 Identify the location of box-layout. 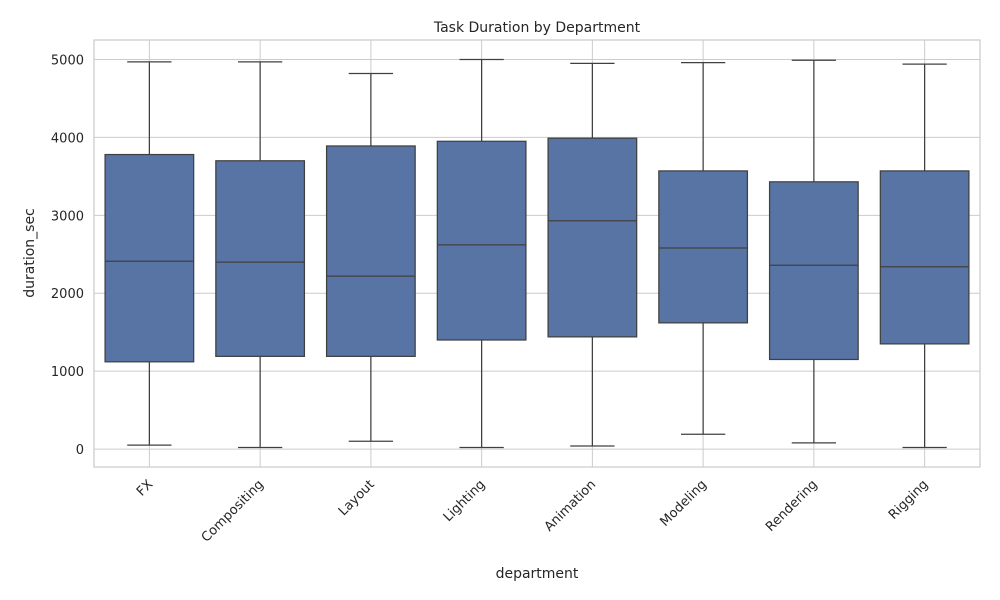
(370, 257).